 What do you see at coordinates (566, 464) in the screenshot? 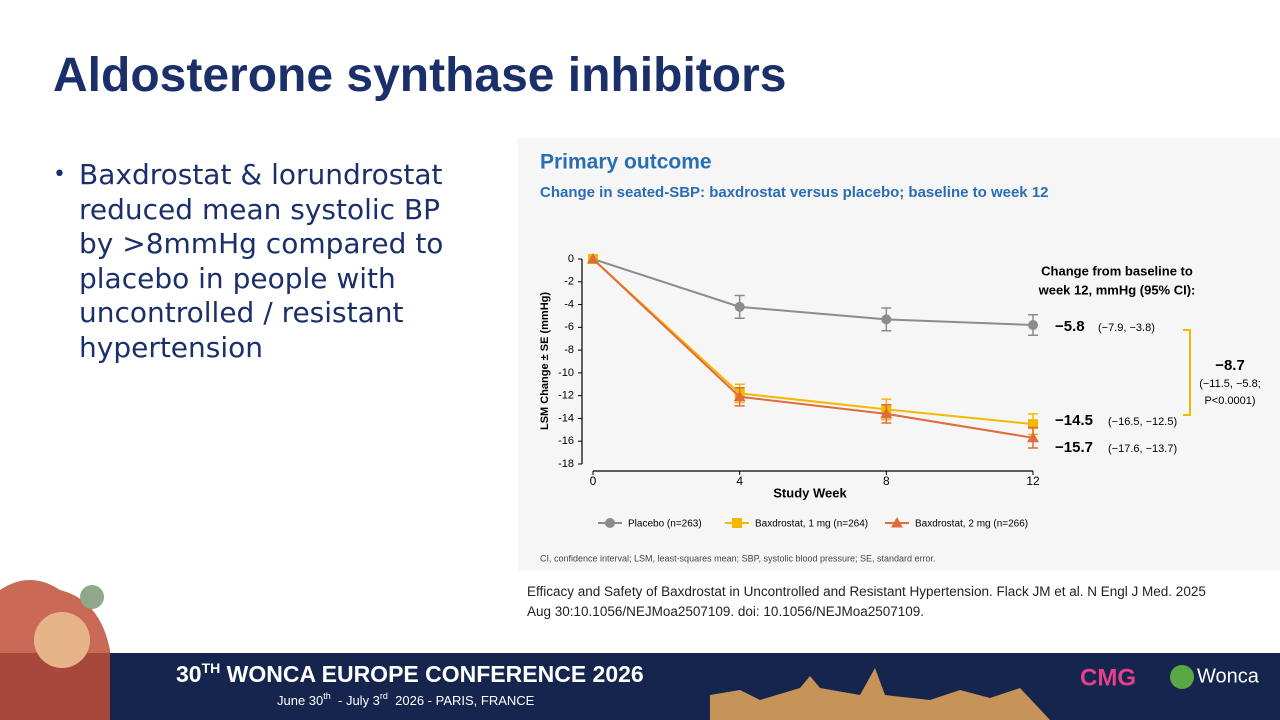
I see `y-tick-label: -18` at bounding box center [566, 464].